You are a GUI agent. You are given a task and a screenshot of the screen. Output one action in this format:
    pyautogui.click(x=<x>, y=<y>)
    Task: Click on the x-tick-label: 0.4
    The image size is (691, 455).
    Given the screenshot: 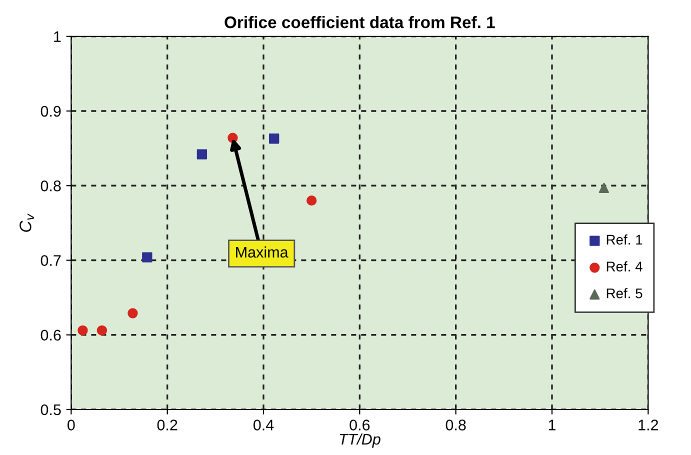 What is the action you would take?
    pyautogui.click(x=263, y=425)
    